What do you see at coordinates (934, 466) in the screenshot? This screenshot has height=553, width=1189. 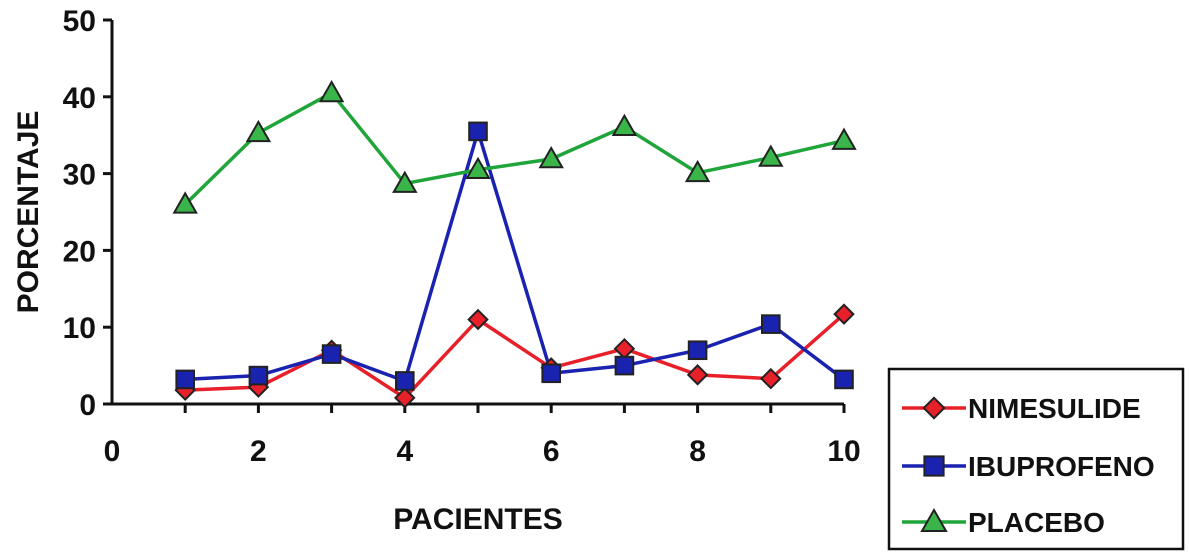 I see `legend-marker-ibuprofeno` at bounding box center [934, 466].